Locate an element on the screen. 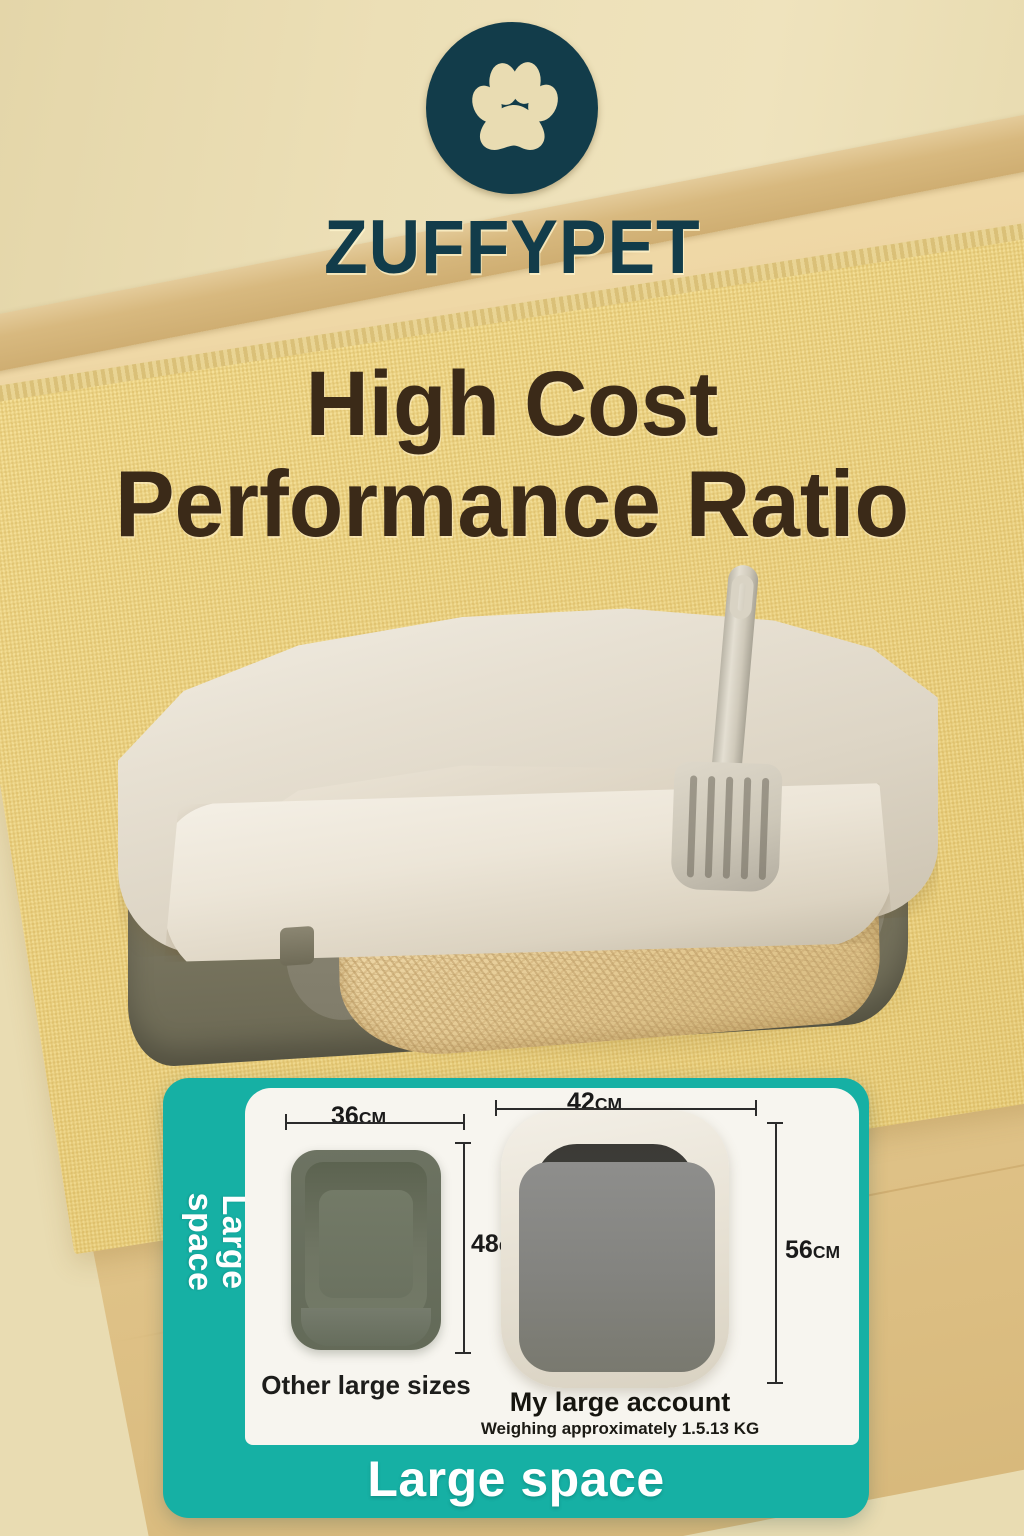 The width and height of the screenshot is (1024, 1536). other-height-dimline is located at coordinates (464, 1248).